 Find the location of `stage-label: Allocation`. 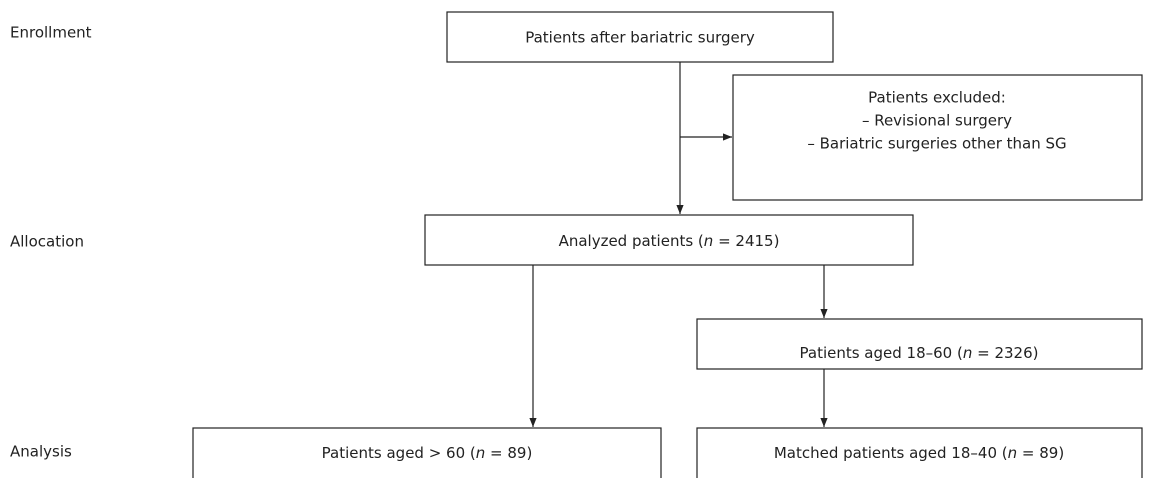

stage-label: Allocation is located at coordinates (47, 242).